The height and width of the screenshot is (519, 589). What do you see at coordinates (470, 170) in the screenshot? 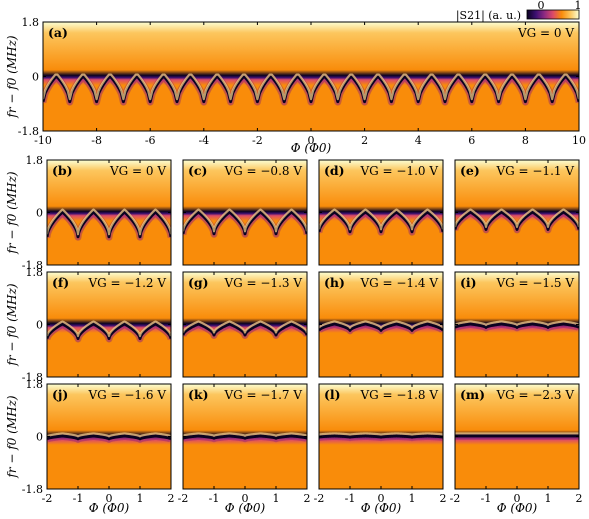
I see `panel-label: (e)` at bounding box center [470, 170].